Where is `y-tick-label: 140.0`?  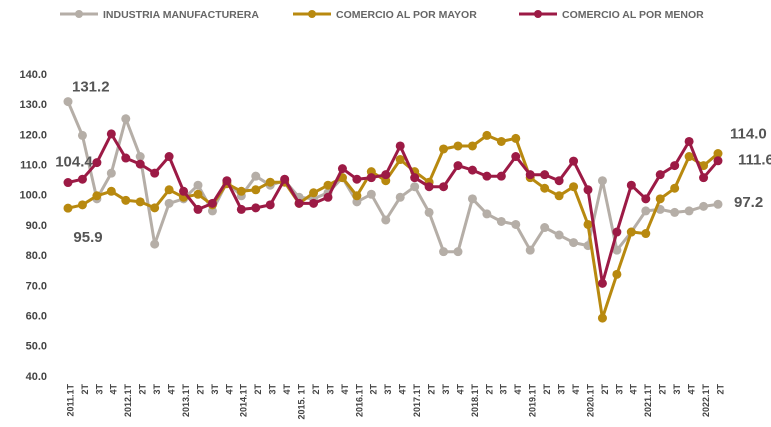
y-tick-label: 140.0 is located at coordinates (33, 75).